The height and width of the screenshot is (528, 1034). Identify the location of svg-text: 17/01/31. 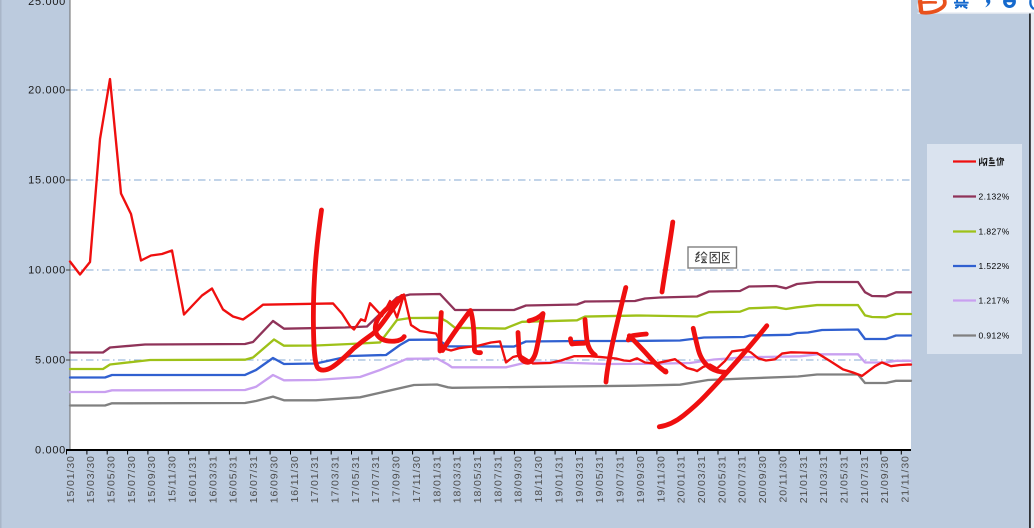
(315, 479).